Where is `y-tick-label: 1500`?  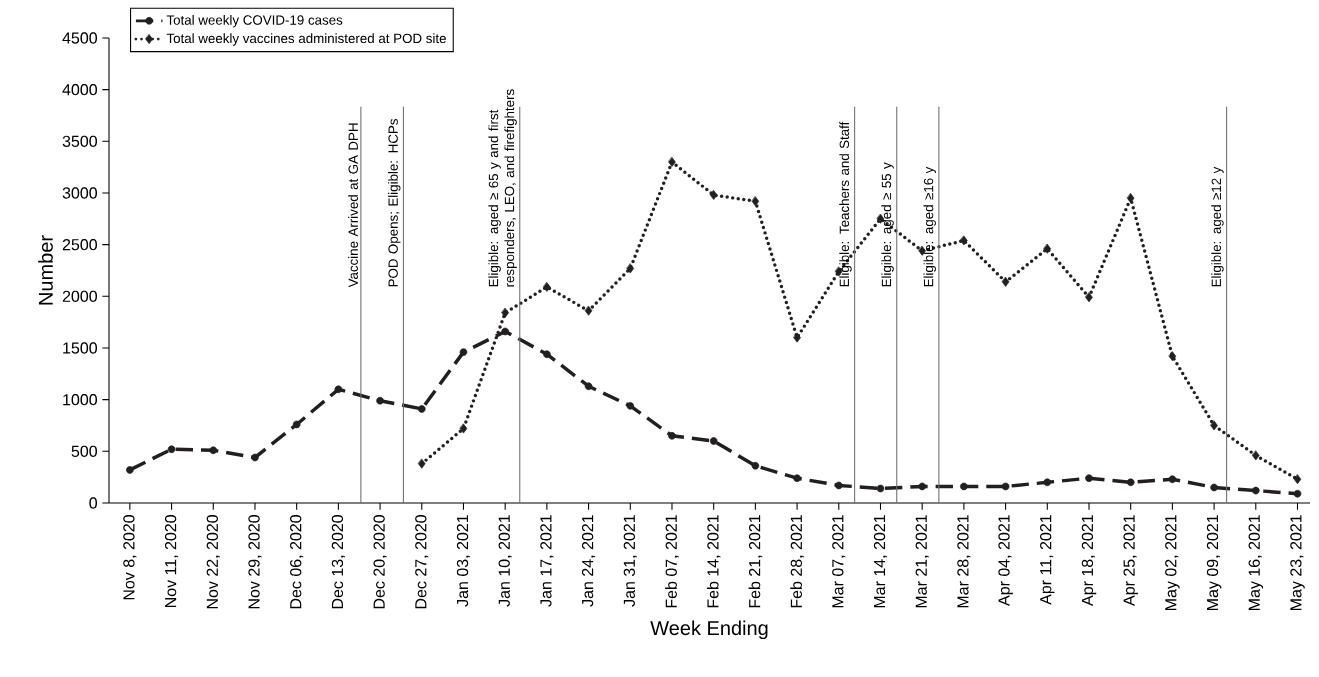 y-tick-label: 1500 is located at coordinates (80, 348).